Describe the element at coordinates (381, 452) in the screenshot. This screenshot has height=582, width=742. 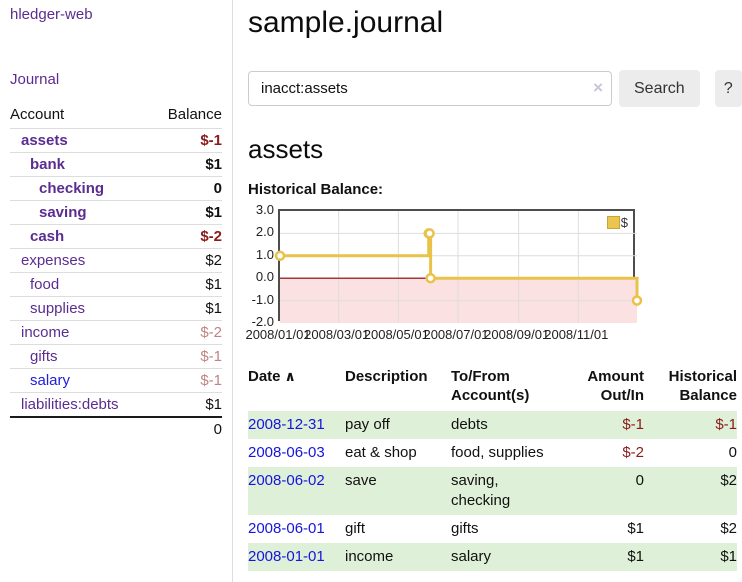
I see `transaction-description: eat & shop` at that location.